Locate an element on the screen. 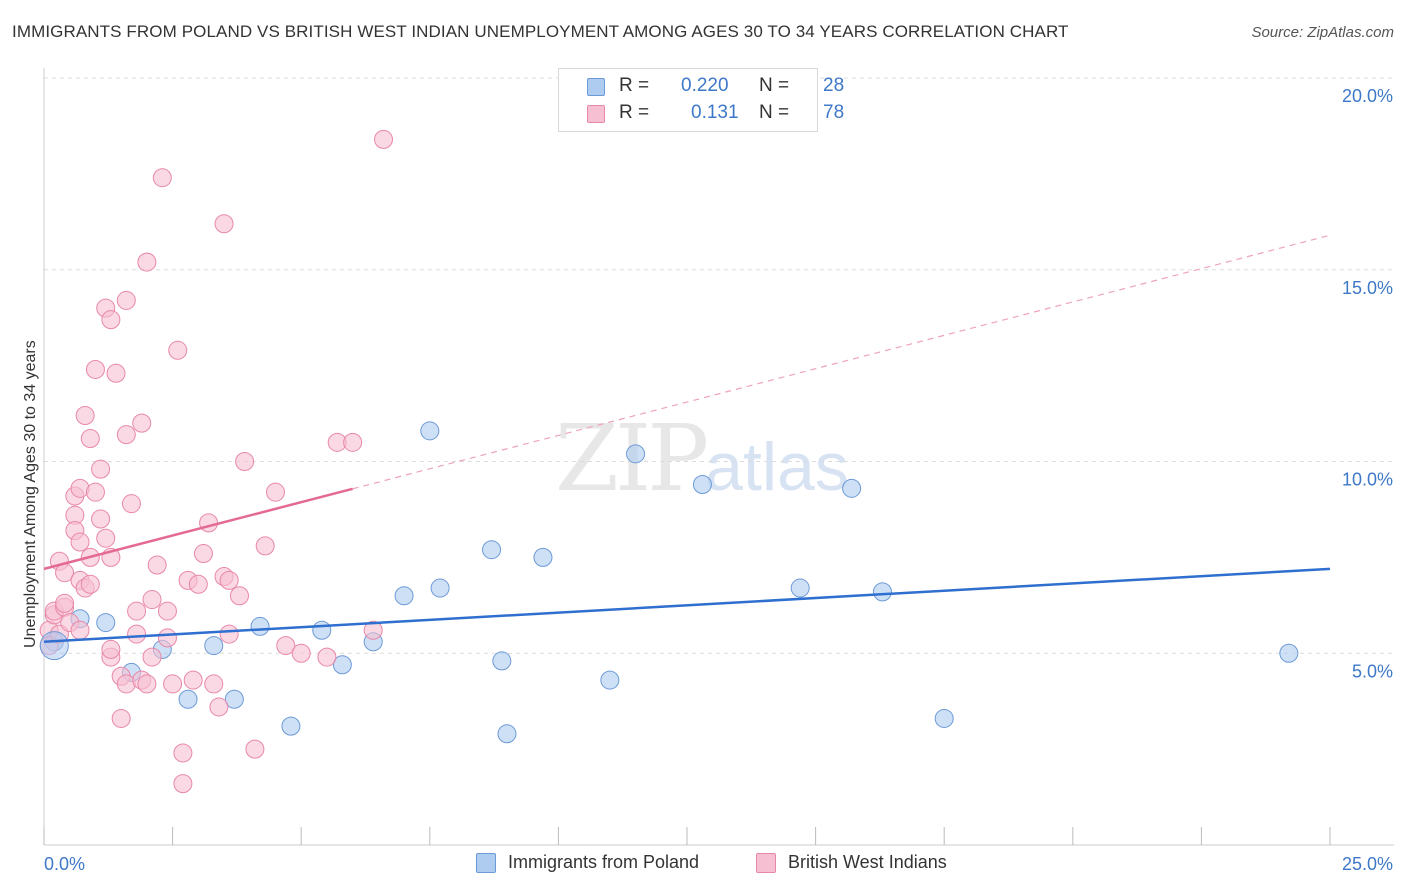 This screenshot has width=1406, height=892. bottom-legend-swatch-poland is located at coordinates (486, 863).